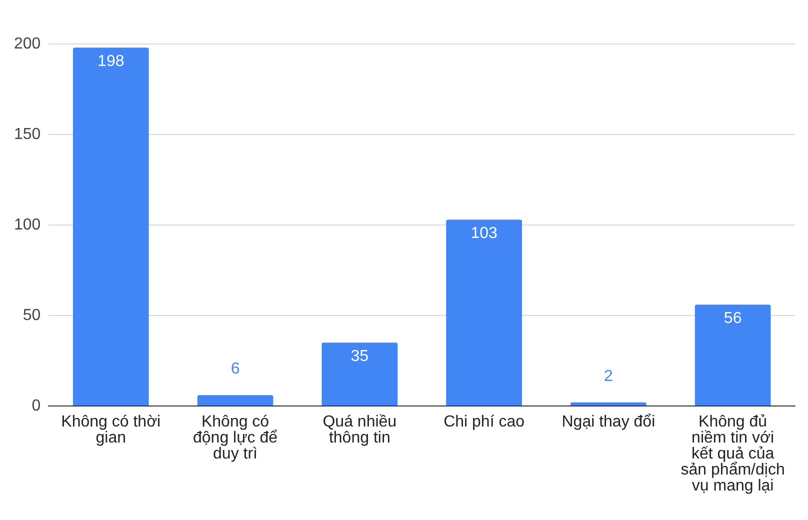  Describe the element at coordinates (27, 43) in the screenshot. I see `y-tick-label: 200` at that location.